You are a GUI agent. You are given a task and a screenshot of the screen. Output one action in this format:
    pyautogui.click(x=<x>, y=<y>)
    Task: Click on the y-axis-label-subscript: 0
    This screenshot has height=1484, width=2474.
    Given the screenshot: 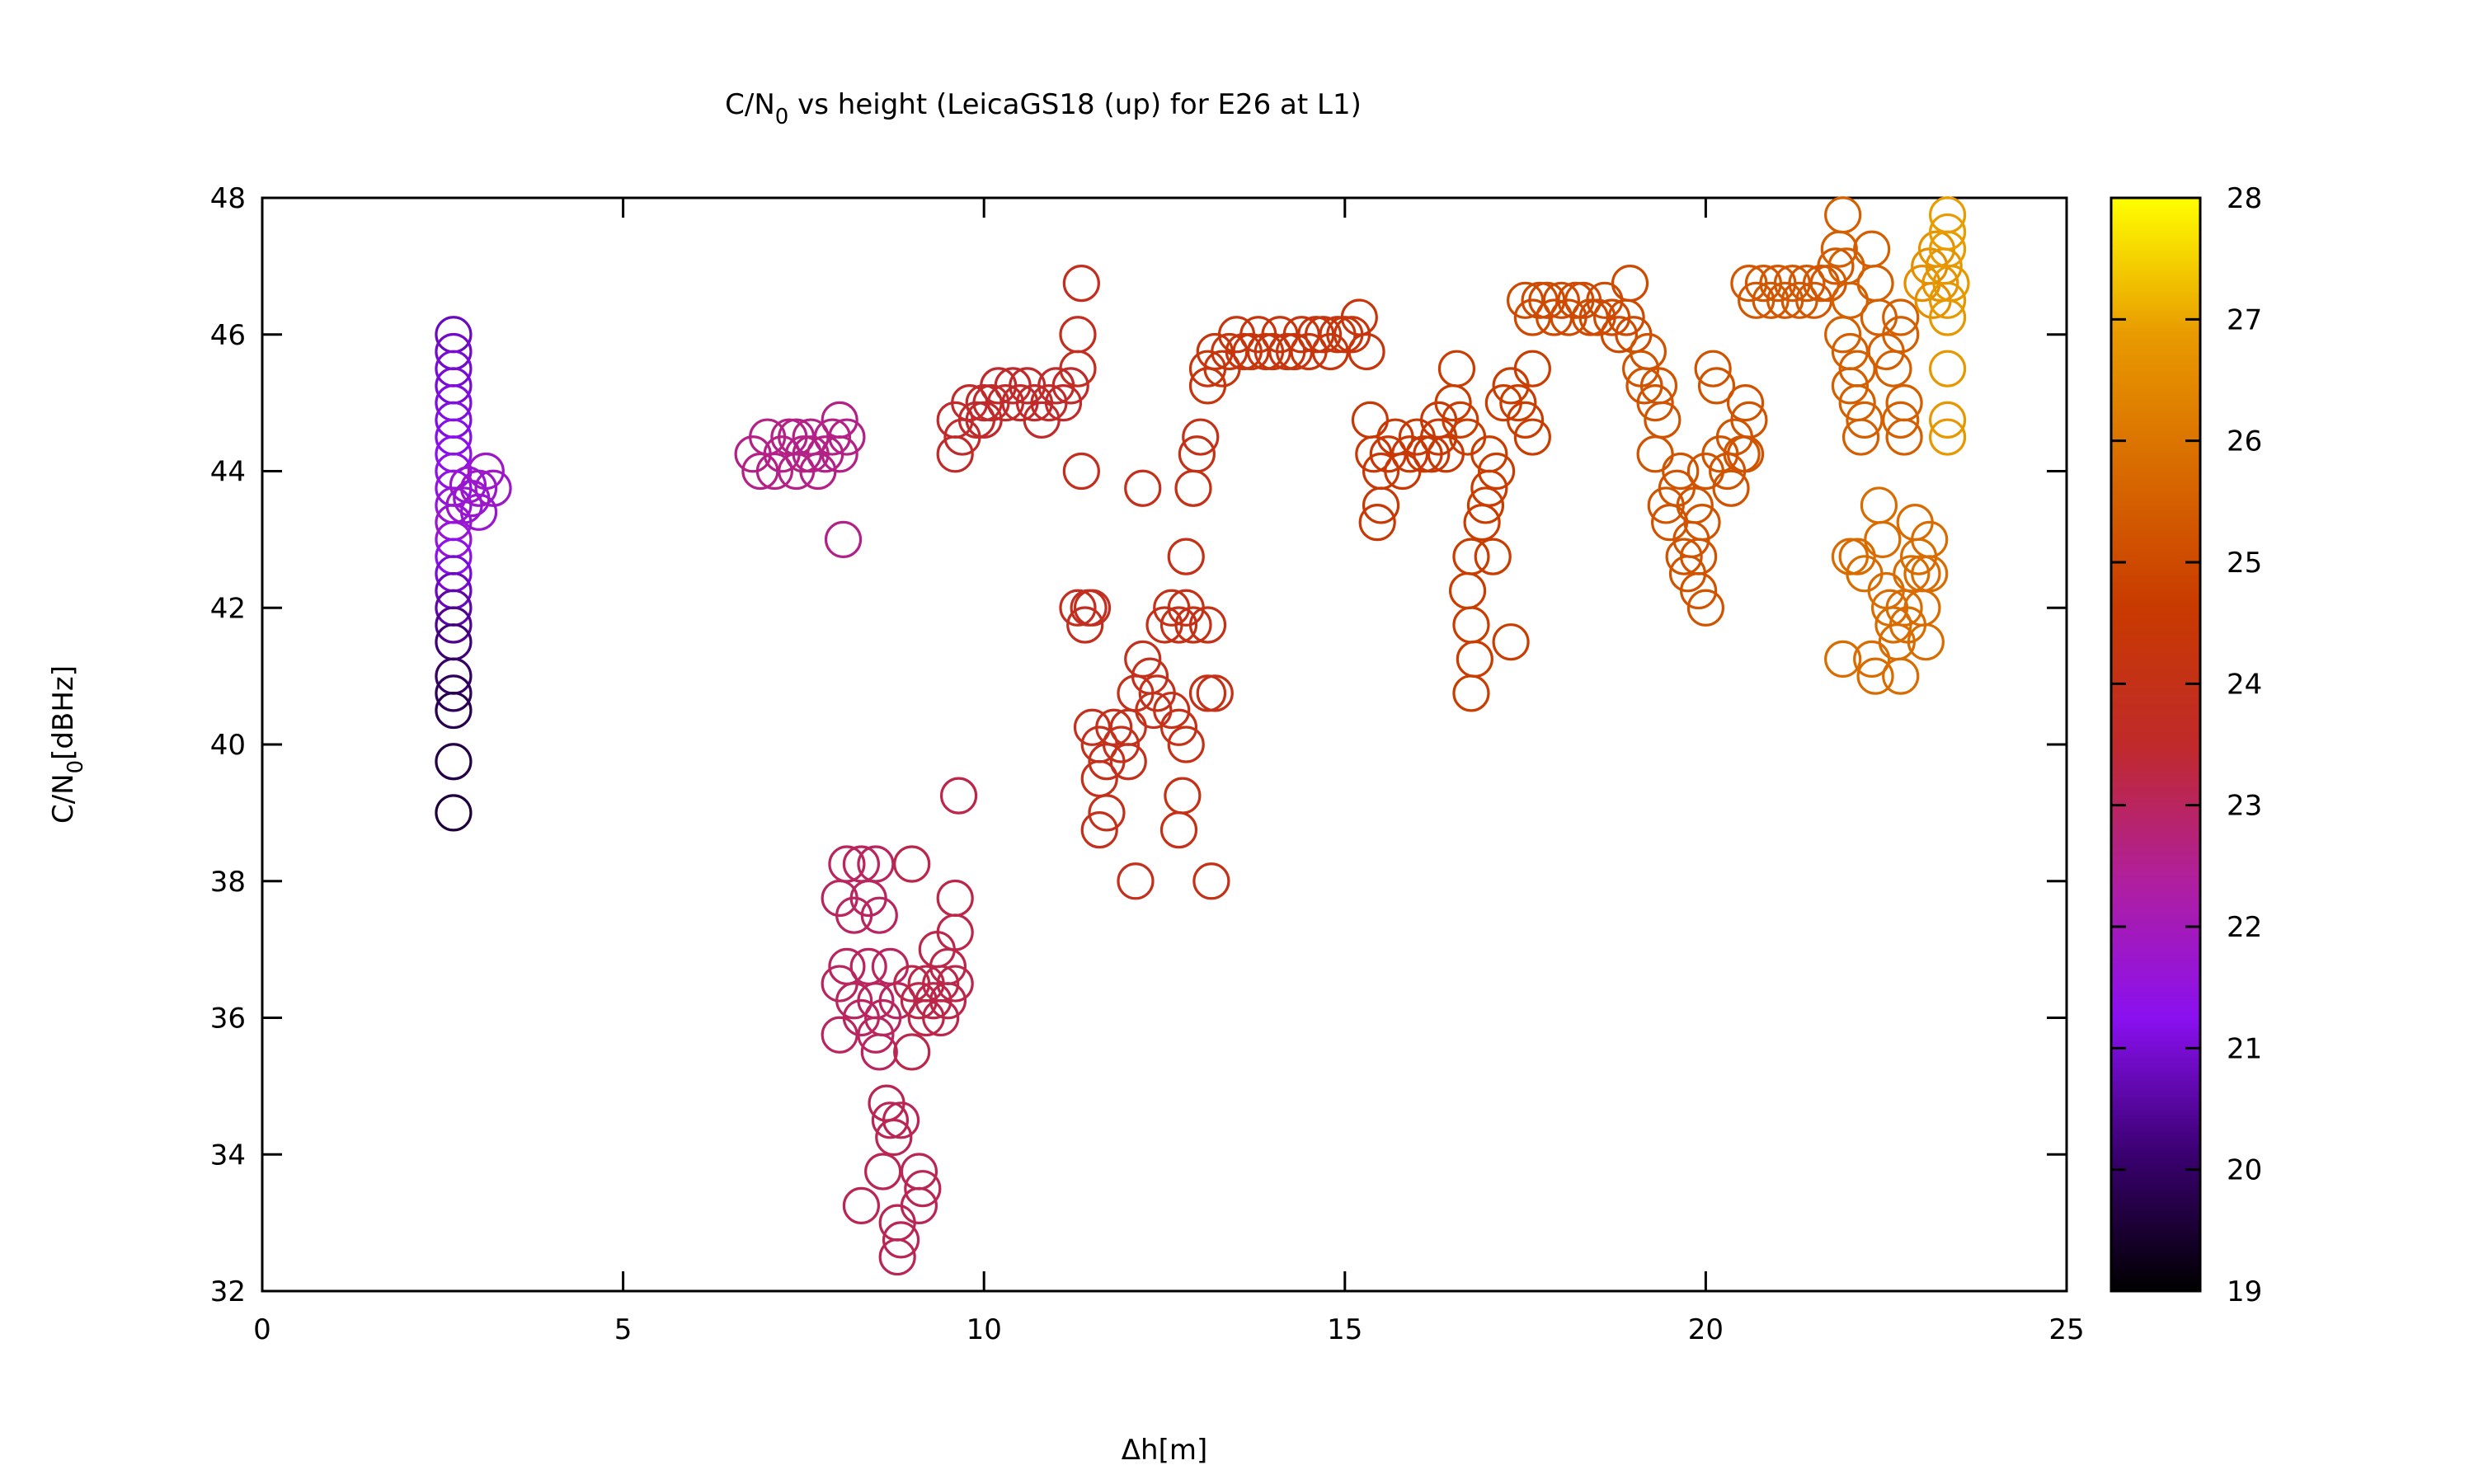 What is the action you would take?
    pyautogui.click(x=75, y=767)
    